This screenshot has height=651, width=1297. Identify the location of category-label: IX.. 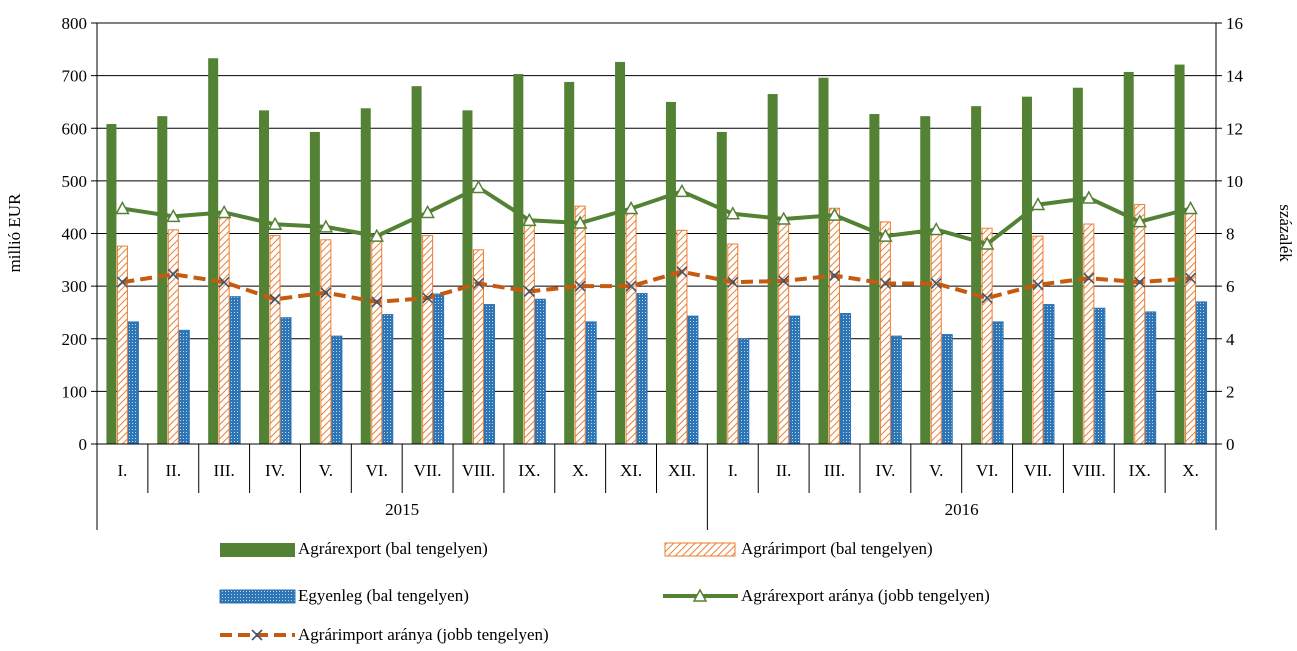
(1140, 470).